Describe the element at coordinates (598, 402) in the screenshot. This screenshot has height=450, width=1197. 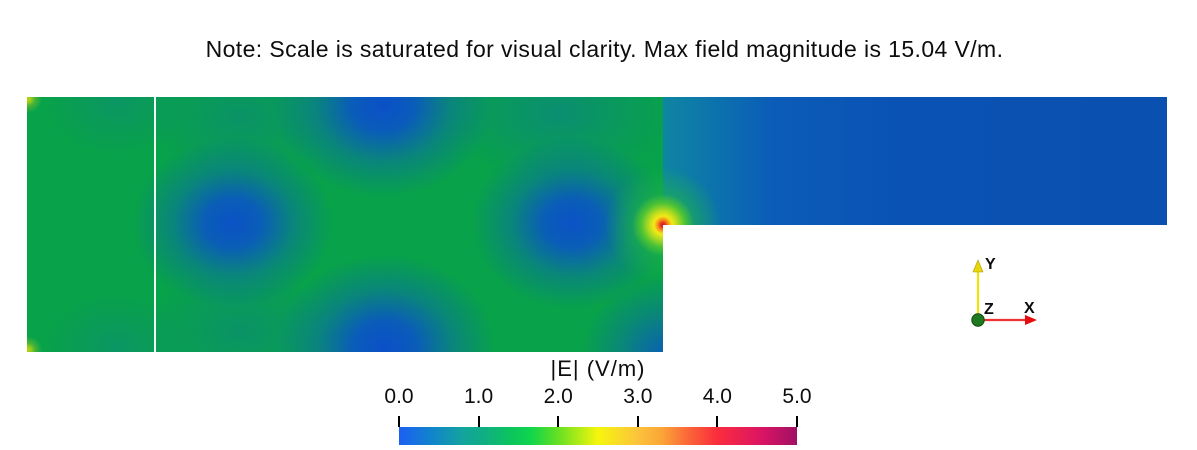
I see `colorbar: |E| (V/m) 0.0 1.0 2.0 3.0 4.0 5.0` at that location.